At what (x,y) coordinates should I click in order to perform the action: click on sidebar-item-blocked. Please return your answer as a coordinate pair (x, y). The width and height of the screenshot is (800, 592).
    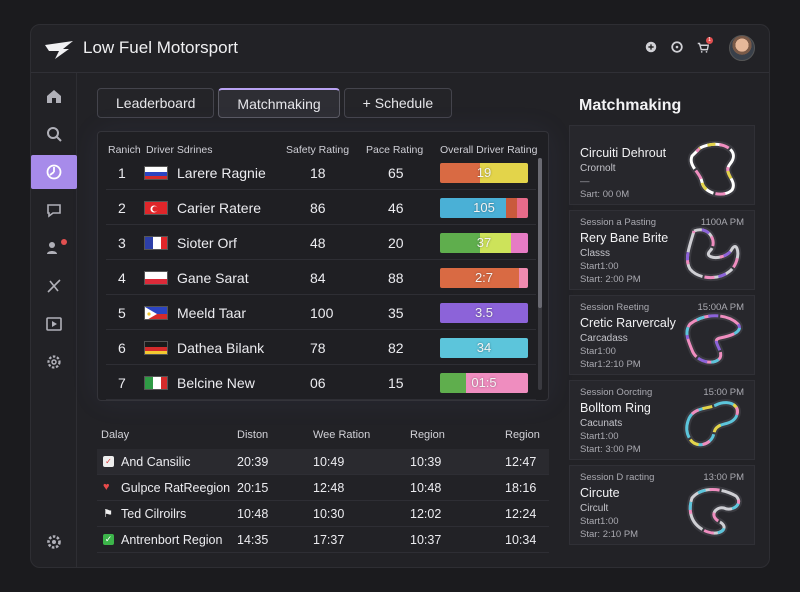
    Looking at the image, I should click on (54, 286).